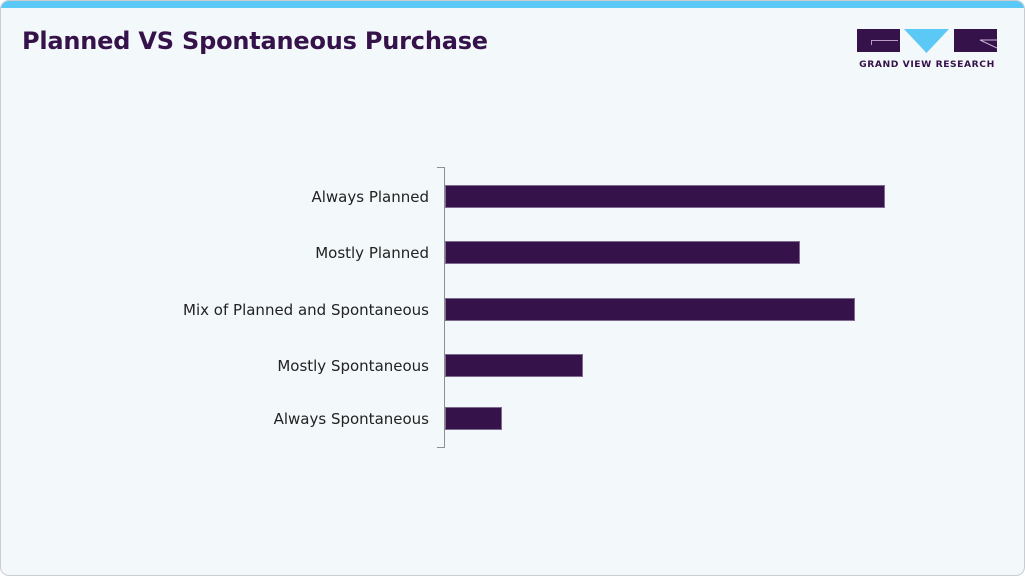 The image size is (1025, 576). I want to click on logo-v-triangle-icon, so click(926, 41).